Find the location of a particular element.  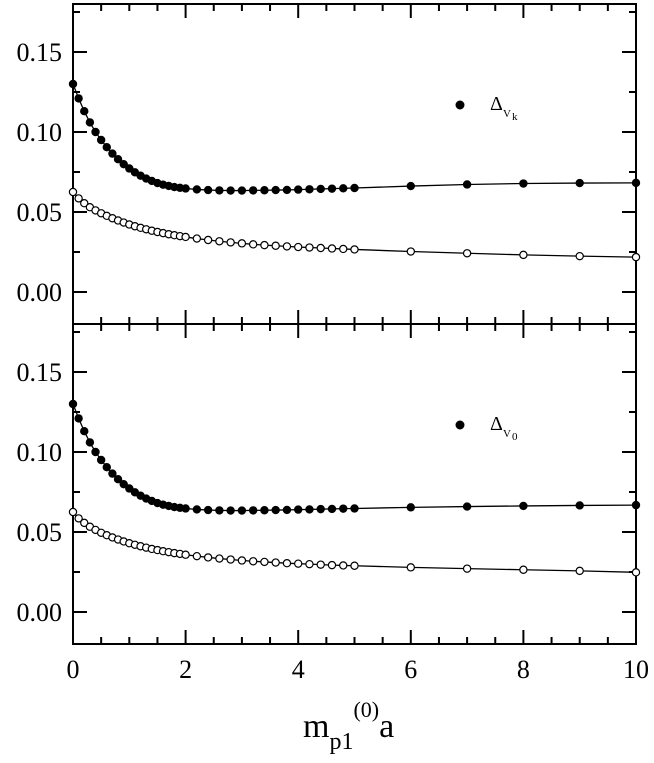

x-tick-label: 2 is located at coordinates (185, 669).